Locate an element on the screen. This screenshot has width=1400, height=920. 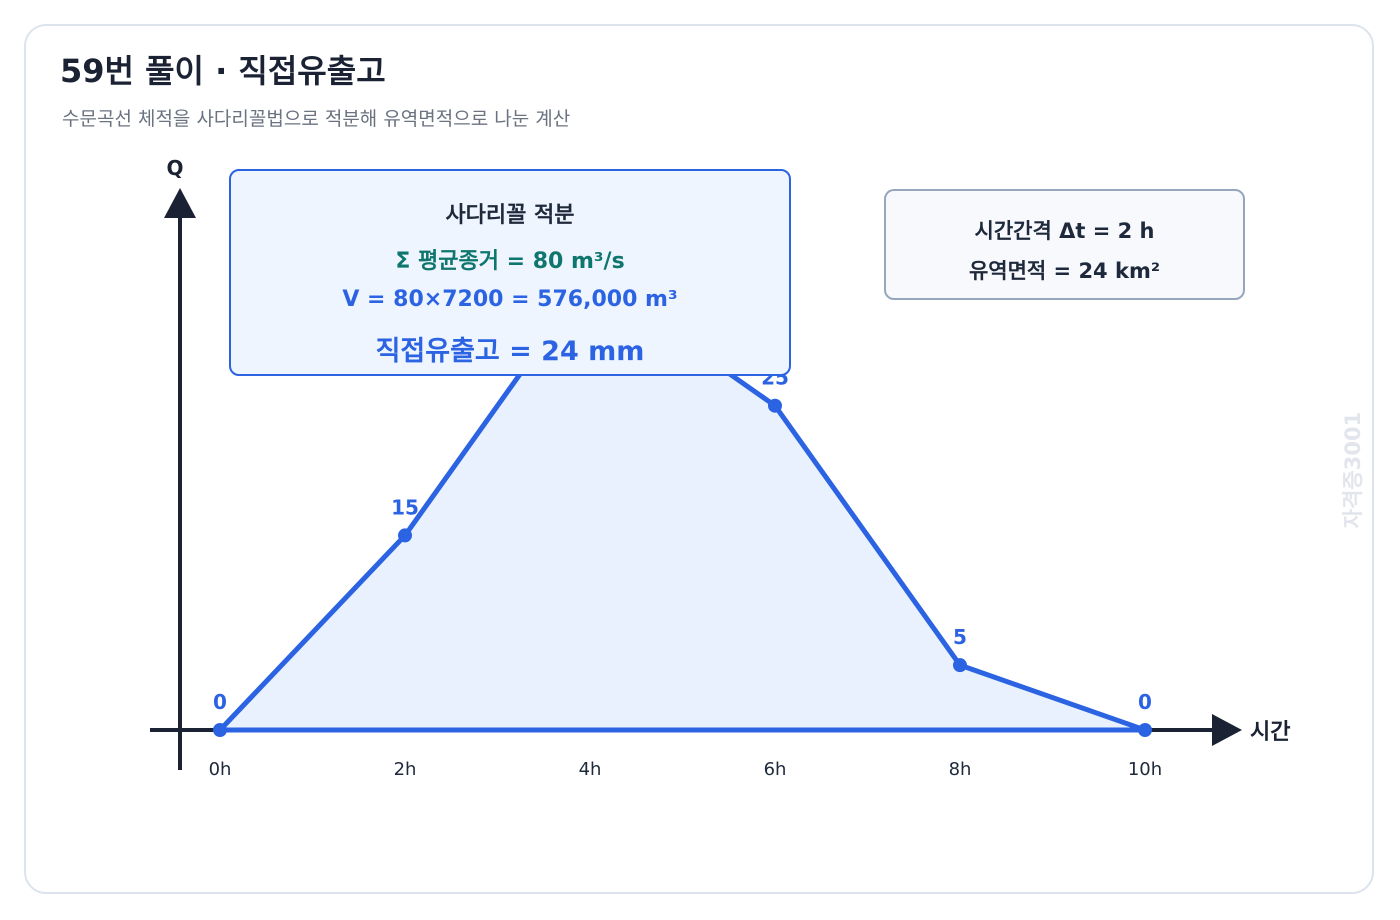
calc-result-line: 직접유출고 = 24 mm is located at coordinates (510, 351).